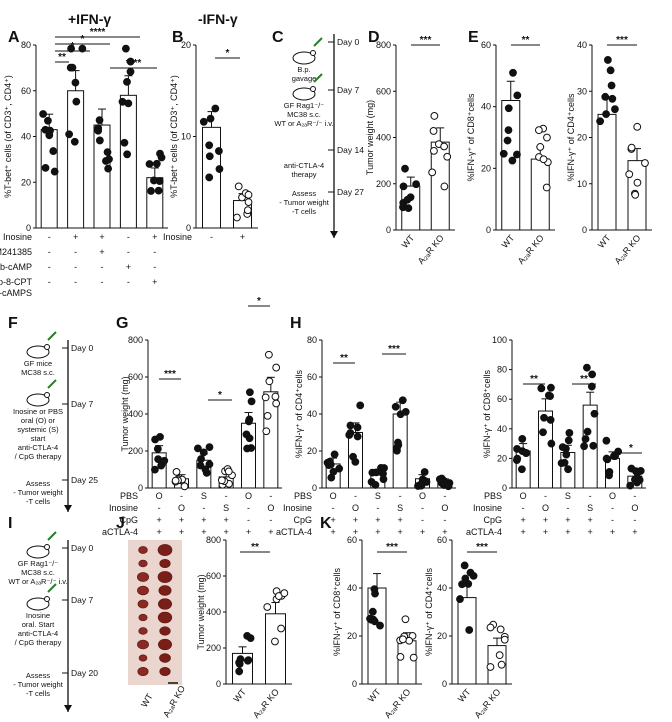  What do you see at coordinates (213, 648) in the screenshot?
I see `y-tick-label: 200` at bounding box center [213, 648].